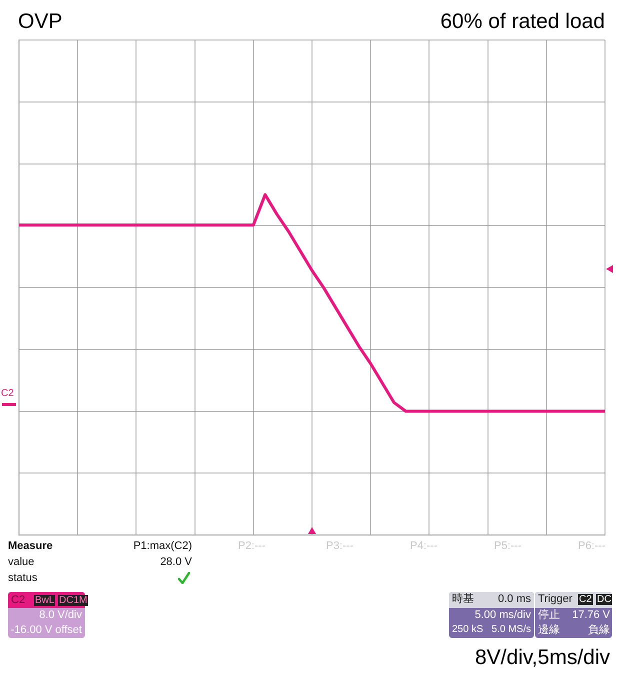 The image size is (629, 673). What do you see at coordinates (513, 599) in the screenshot?
I see `text: 0.0 ms` at bounding box center [513, 599].